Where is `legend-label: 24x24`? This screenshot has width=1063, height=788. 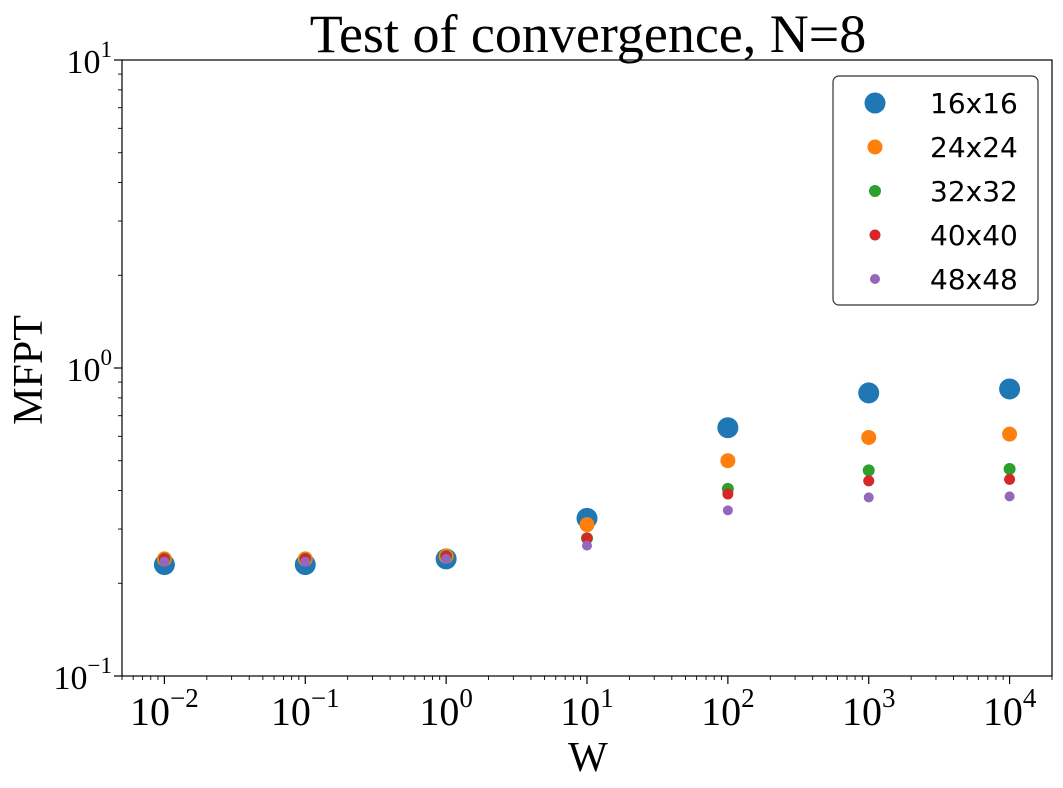 legend-label: 24x24 is located at coordinates (974, 147).